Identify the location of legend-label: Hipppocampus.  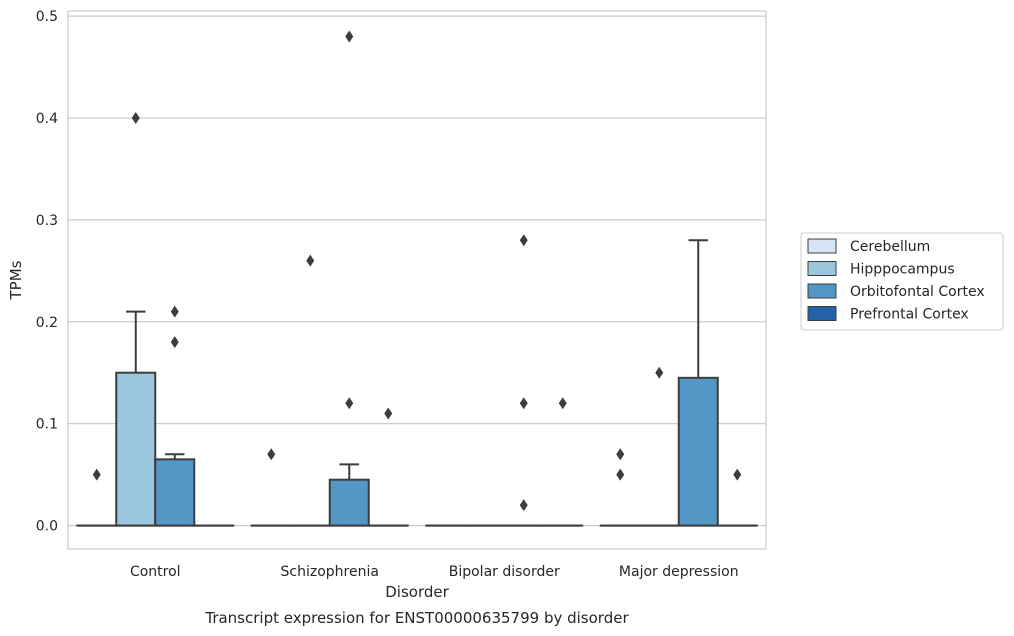
(902, 270).